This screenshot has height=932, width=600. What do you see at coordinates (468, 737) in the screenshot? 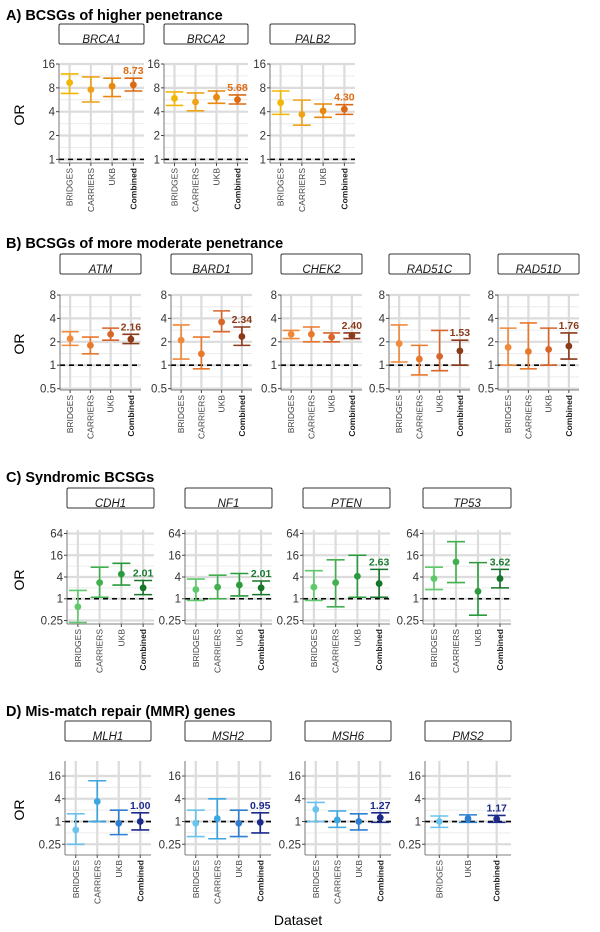
I see `strip-label: PMS2` at bounding box center [468, 737].